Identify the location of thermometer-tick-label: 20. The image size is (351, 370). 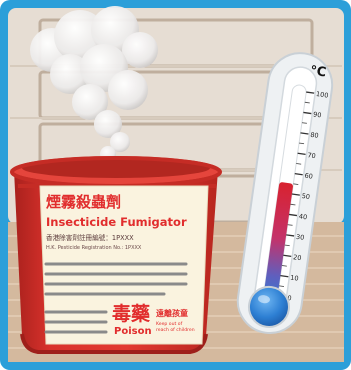
(297, 257).